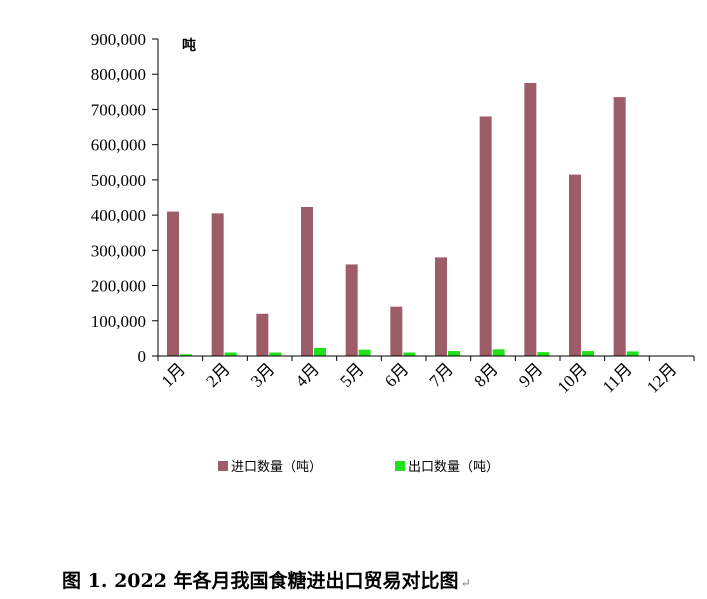  Describe the element at coordinates (441, 374) in the screenshot. I see `x-tick-label: 7月` at that location.